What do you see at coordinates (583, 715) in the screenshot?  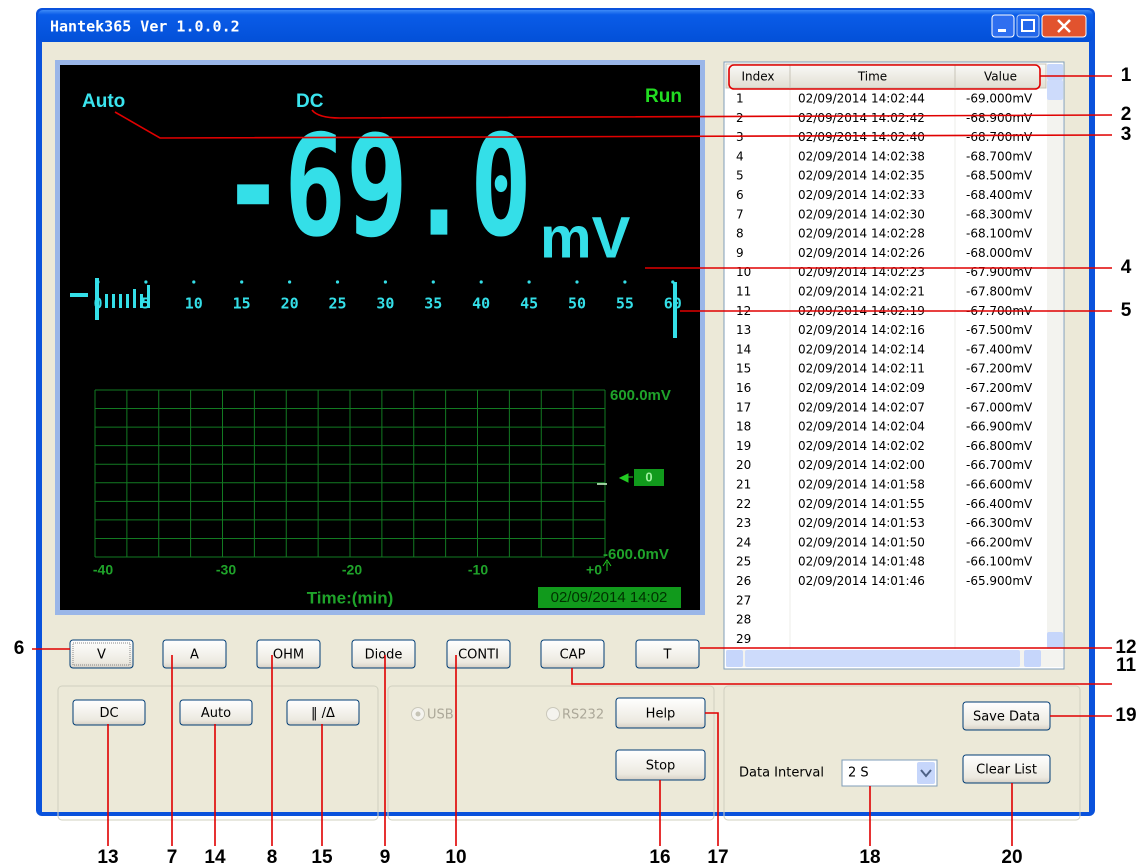 I see `radio-label: RS232` at bounding box center [583, 715].